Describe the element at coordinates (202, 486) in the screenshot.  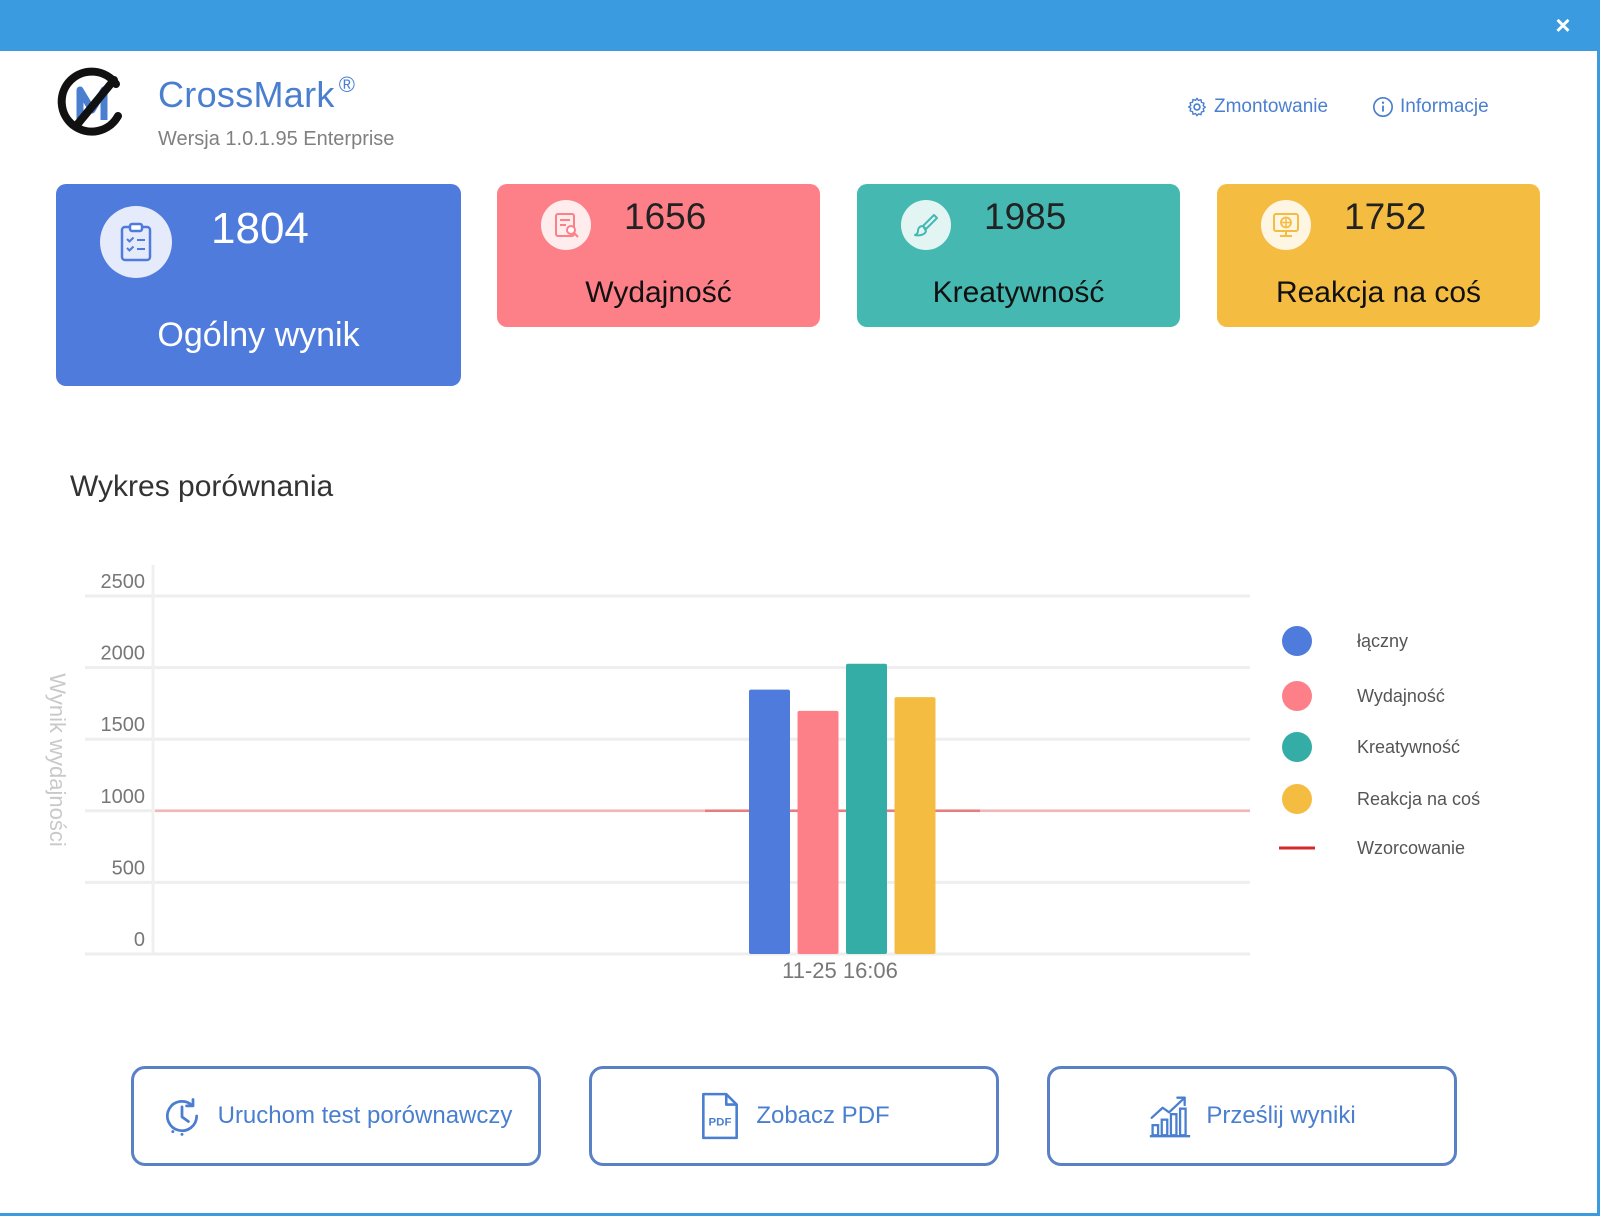
I see `comparison-chart-title: Wykres porównania` at that location.